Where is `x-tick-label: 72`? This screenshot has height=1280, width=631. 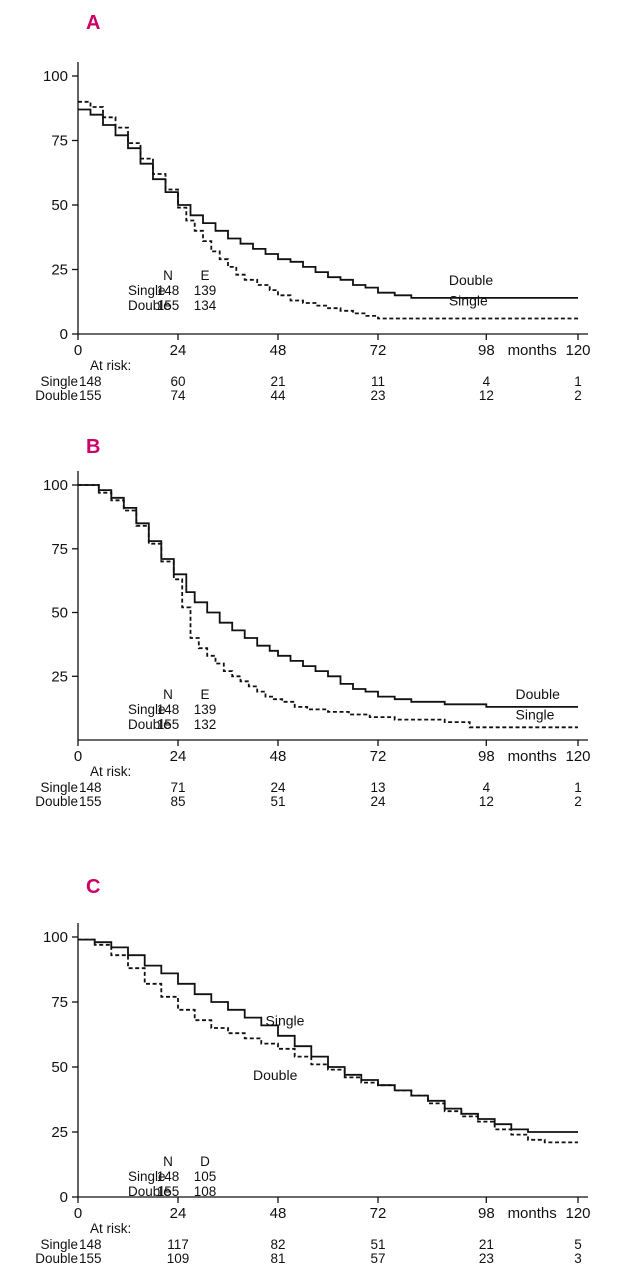 x-tick-label: 72 is located at coordinates (378, 756).